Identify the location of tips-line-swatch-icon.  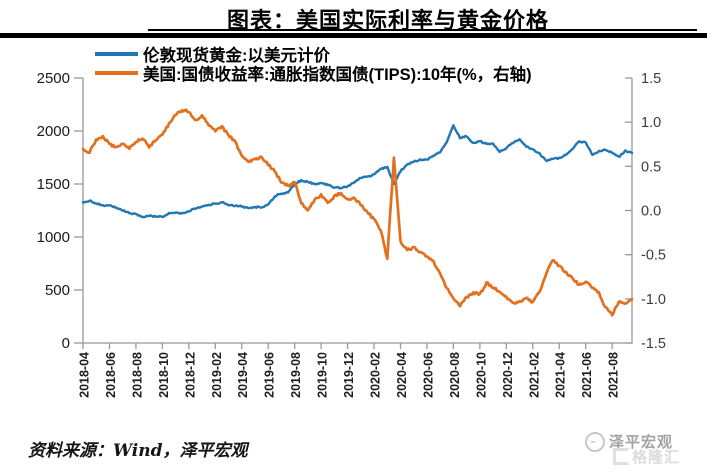
(116, 72).